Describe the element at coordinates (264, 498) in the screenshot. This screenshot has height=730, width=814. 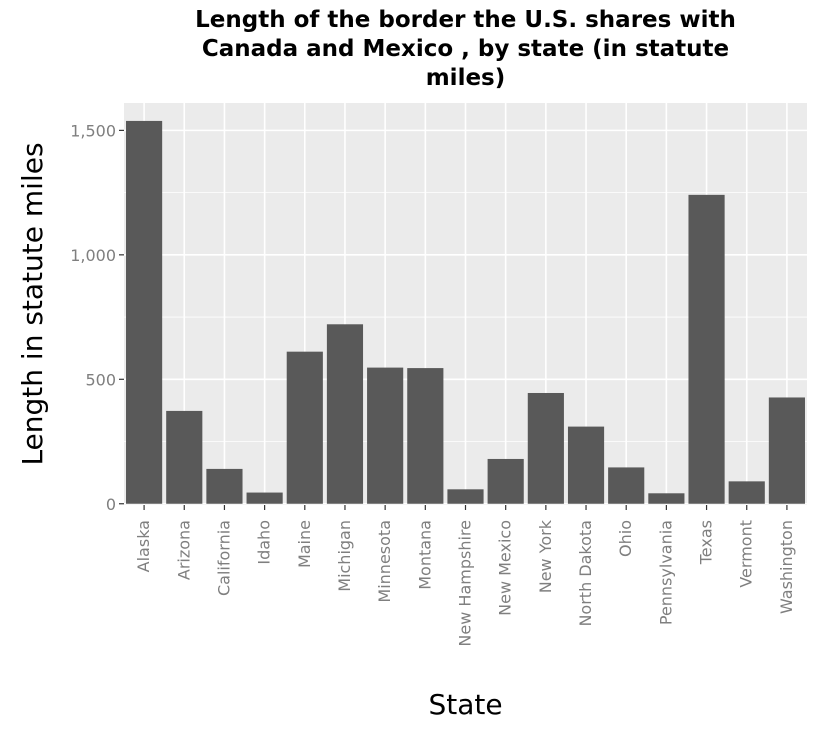
I see `bar-idaho` at that location.